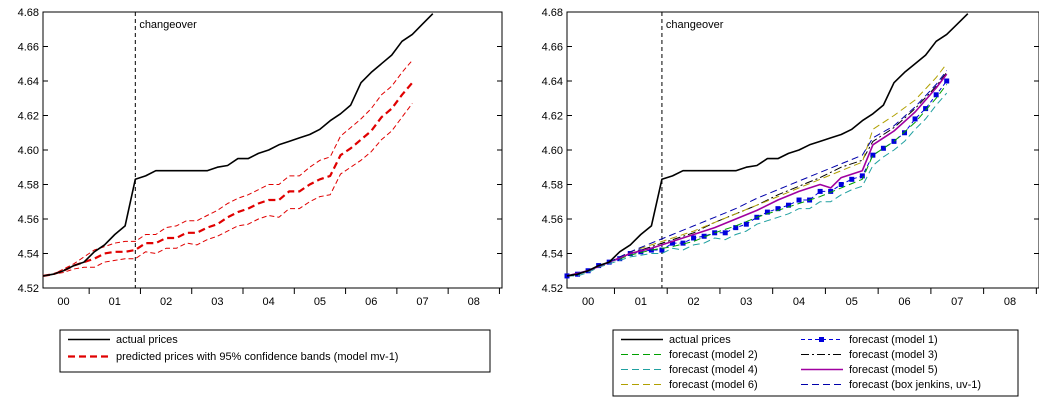 The height and width of the screenshot is (401, 1039). I want to click on legend-label: forecast (model 3), so click(893, 355).